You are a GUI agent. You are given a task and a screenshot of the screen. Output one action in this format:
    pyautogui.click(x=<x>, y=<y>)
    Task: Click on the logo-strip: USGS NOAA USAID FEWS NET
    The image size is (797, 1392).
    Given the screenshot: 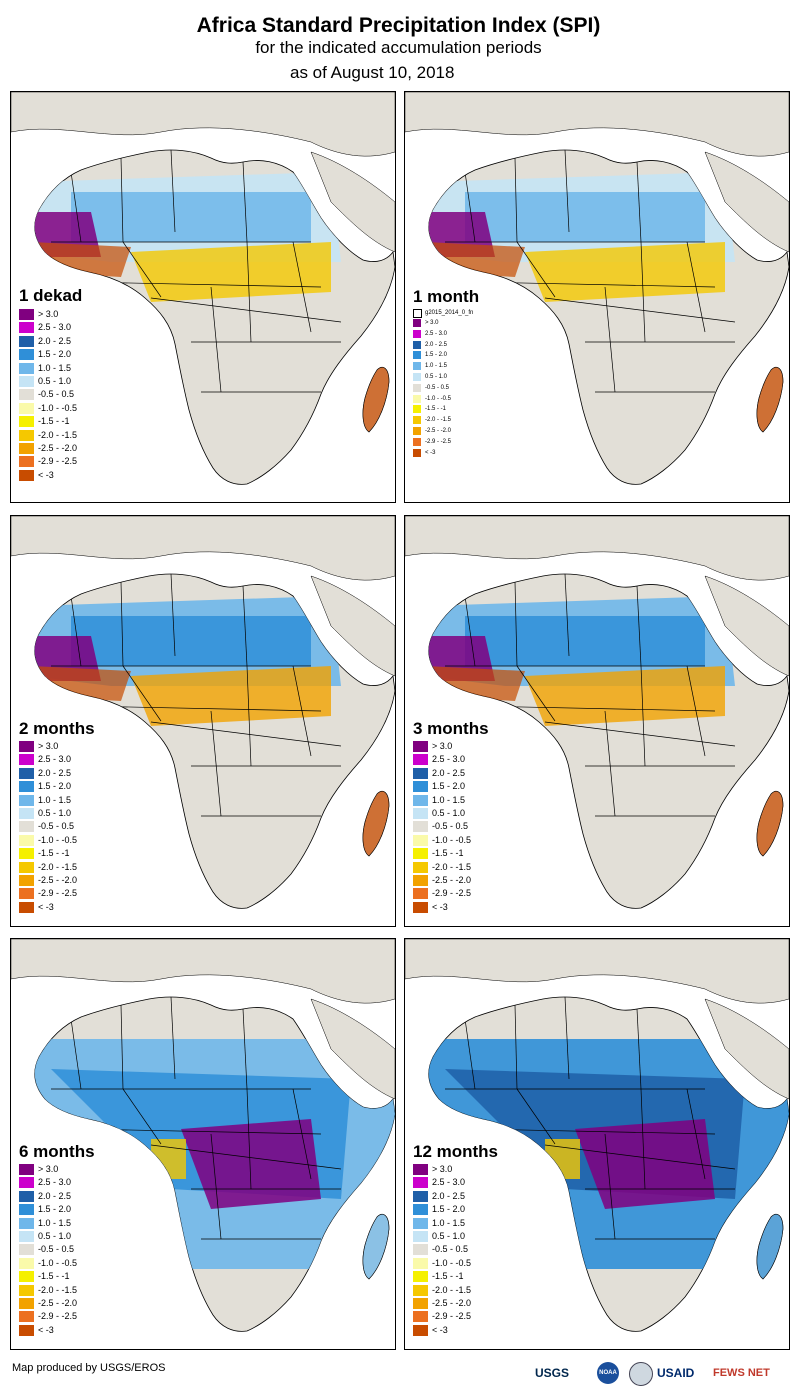 What is the action you would take?
    pyautogui.click(x=662, y=1374)
    